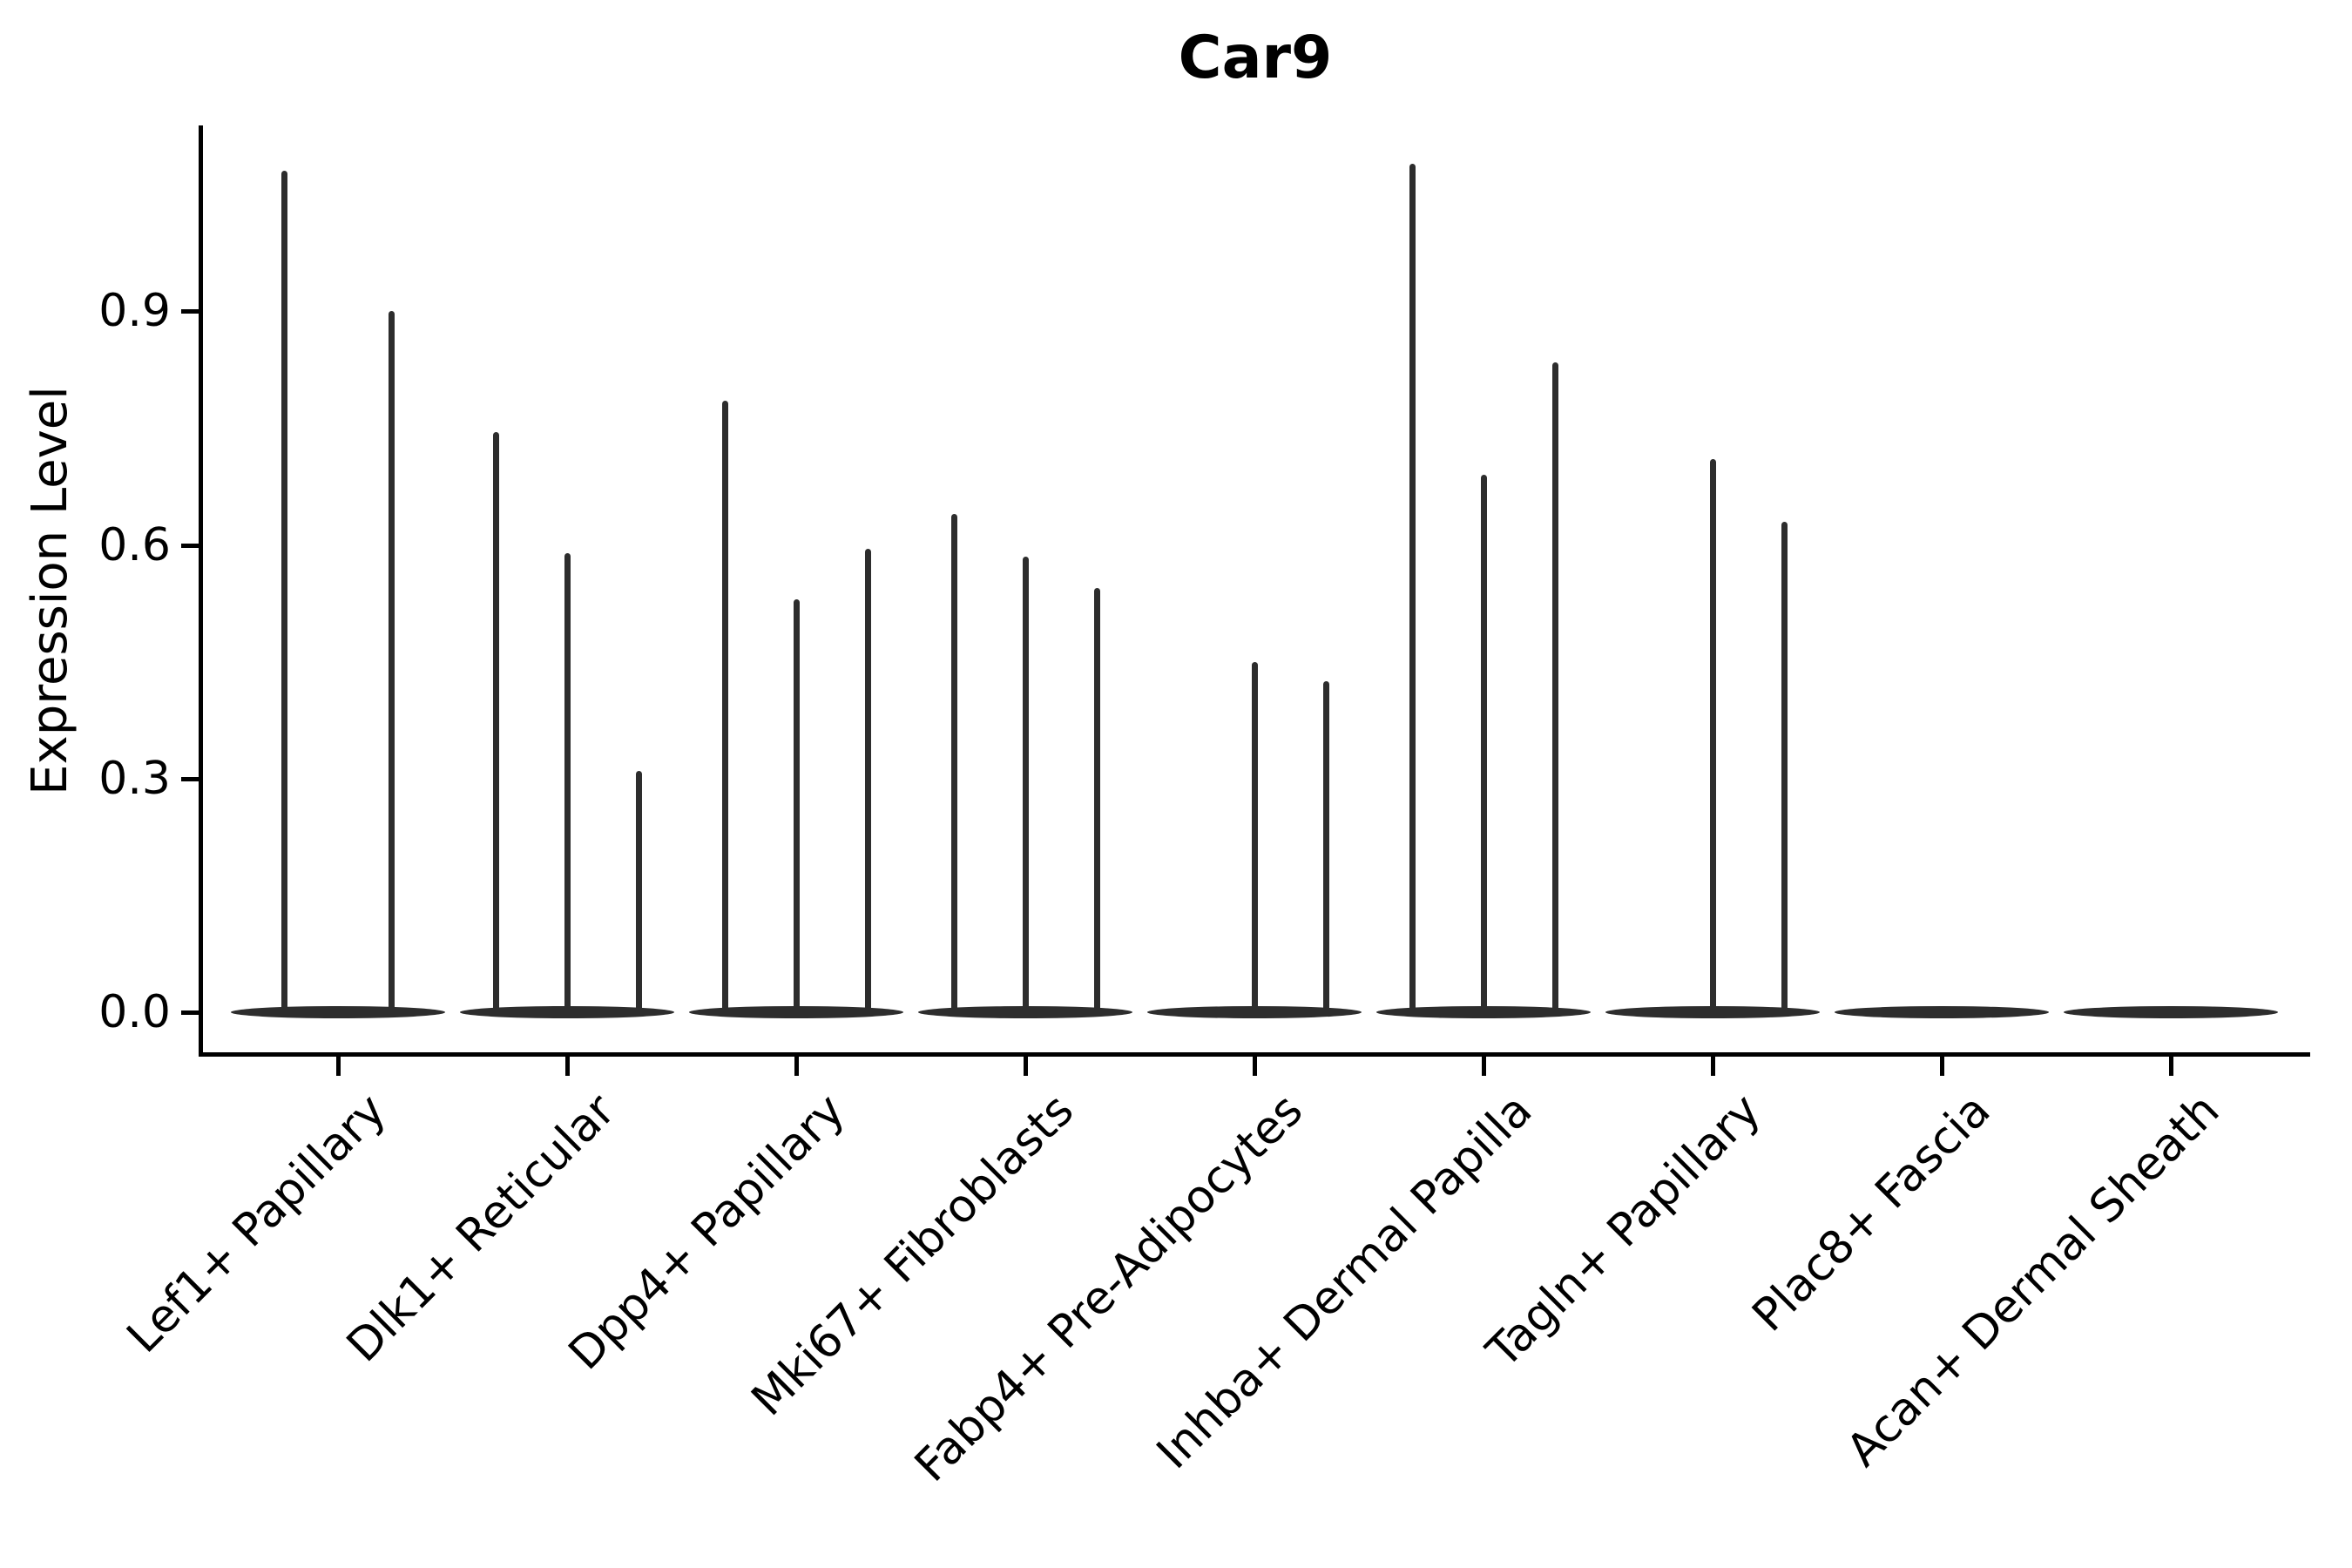 The height and width of the screenshot is (1568, 2352). Describe the element at coordinates (1872, 1213) in the screenshot. I see `x-tick-label: Plac8+ Fascia` at that location.